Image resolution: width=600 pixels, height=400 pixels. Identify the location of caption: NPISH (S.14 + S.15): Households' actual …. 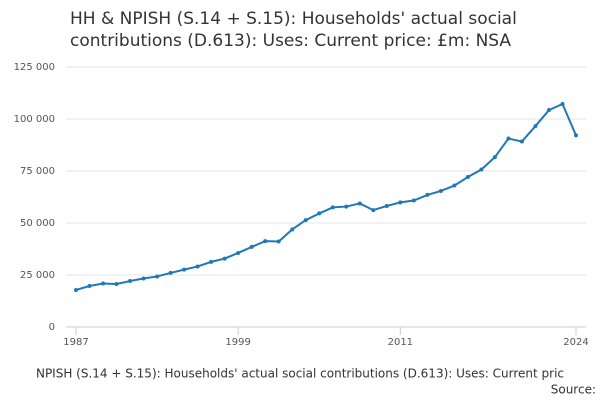
(300, 374).